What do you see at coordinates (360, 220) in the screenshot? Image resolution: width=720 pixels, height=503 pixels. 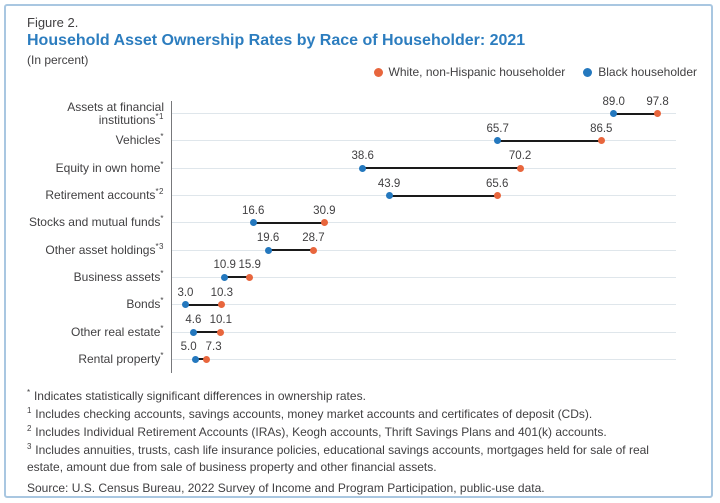 I see `chart-row: Stocks and mutual funds* 16.6 30.9` at bounding box center [360, 220].